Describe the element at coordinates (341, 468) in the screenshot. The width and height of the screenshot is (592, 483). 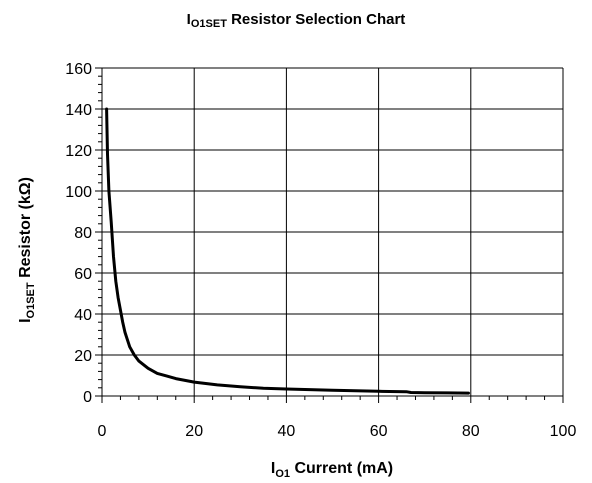
I see `x-axis-title-rest: Current (mA)` at that location.